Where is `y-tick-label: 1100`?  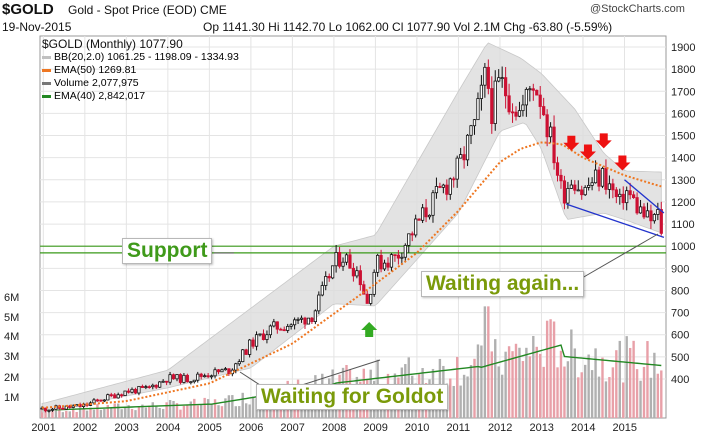 y-tick-label: 1100 is located at coordinates (683, 225).